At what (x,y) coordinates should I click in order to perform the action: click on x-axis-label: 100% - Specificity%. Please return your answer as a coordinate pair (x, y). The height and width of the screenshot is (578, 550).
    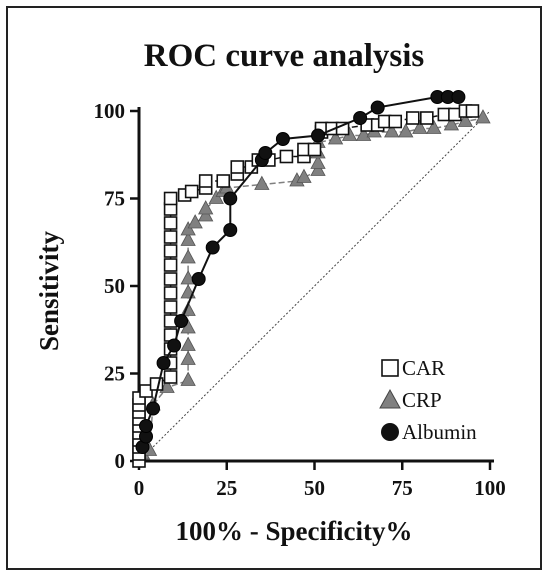
    Looking at the image, I should click on (294, 531).